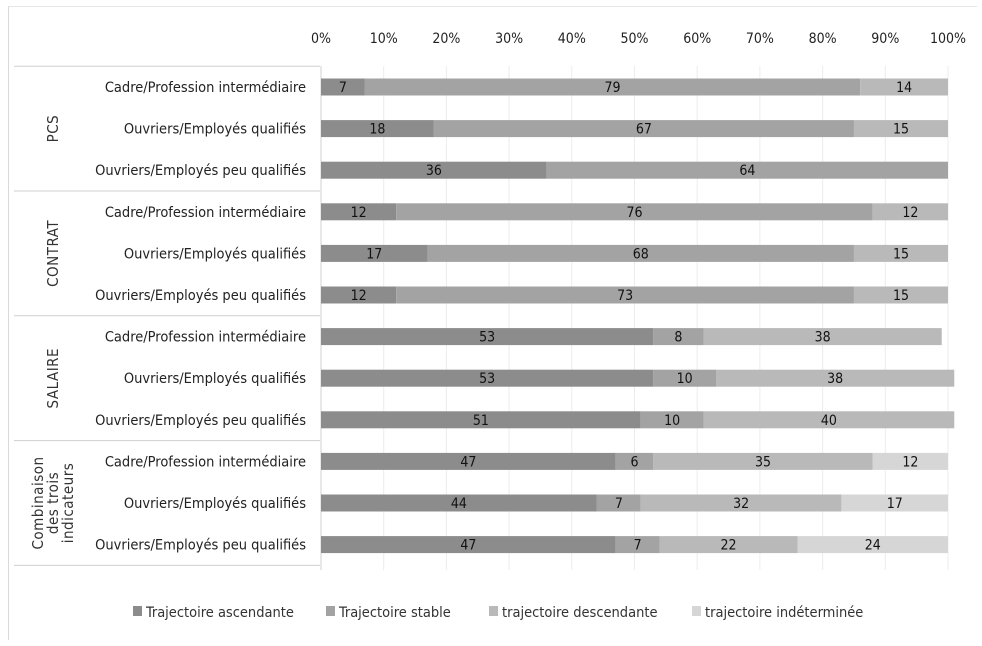 The image size is (982, 646). What do you see at coordinates (625, 296) in the screenshot?
I see `data-label: 73` at bounding box center [625, 296].